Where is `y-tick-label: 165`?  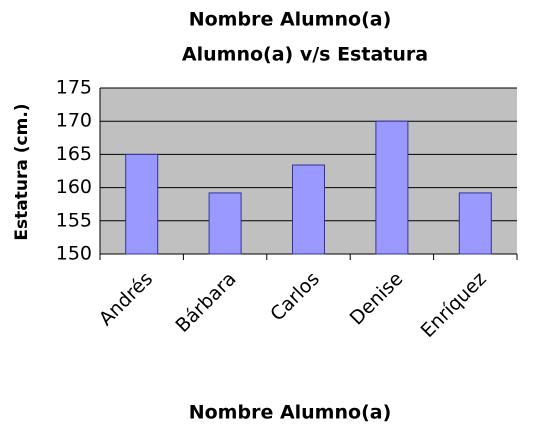 y-tick-label: 165 is located at coordinates (74, 154).